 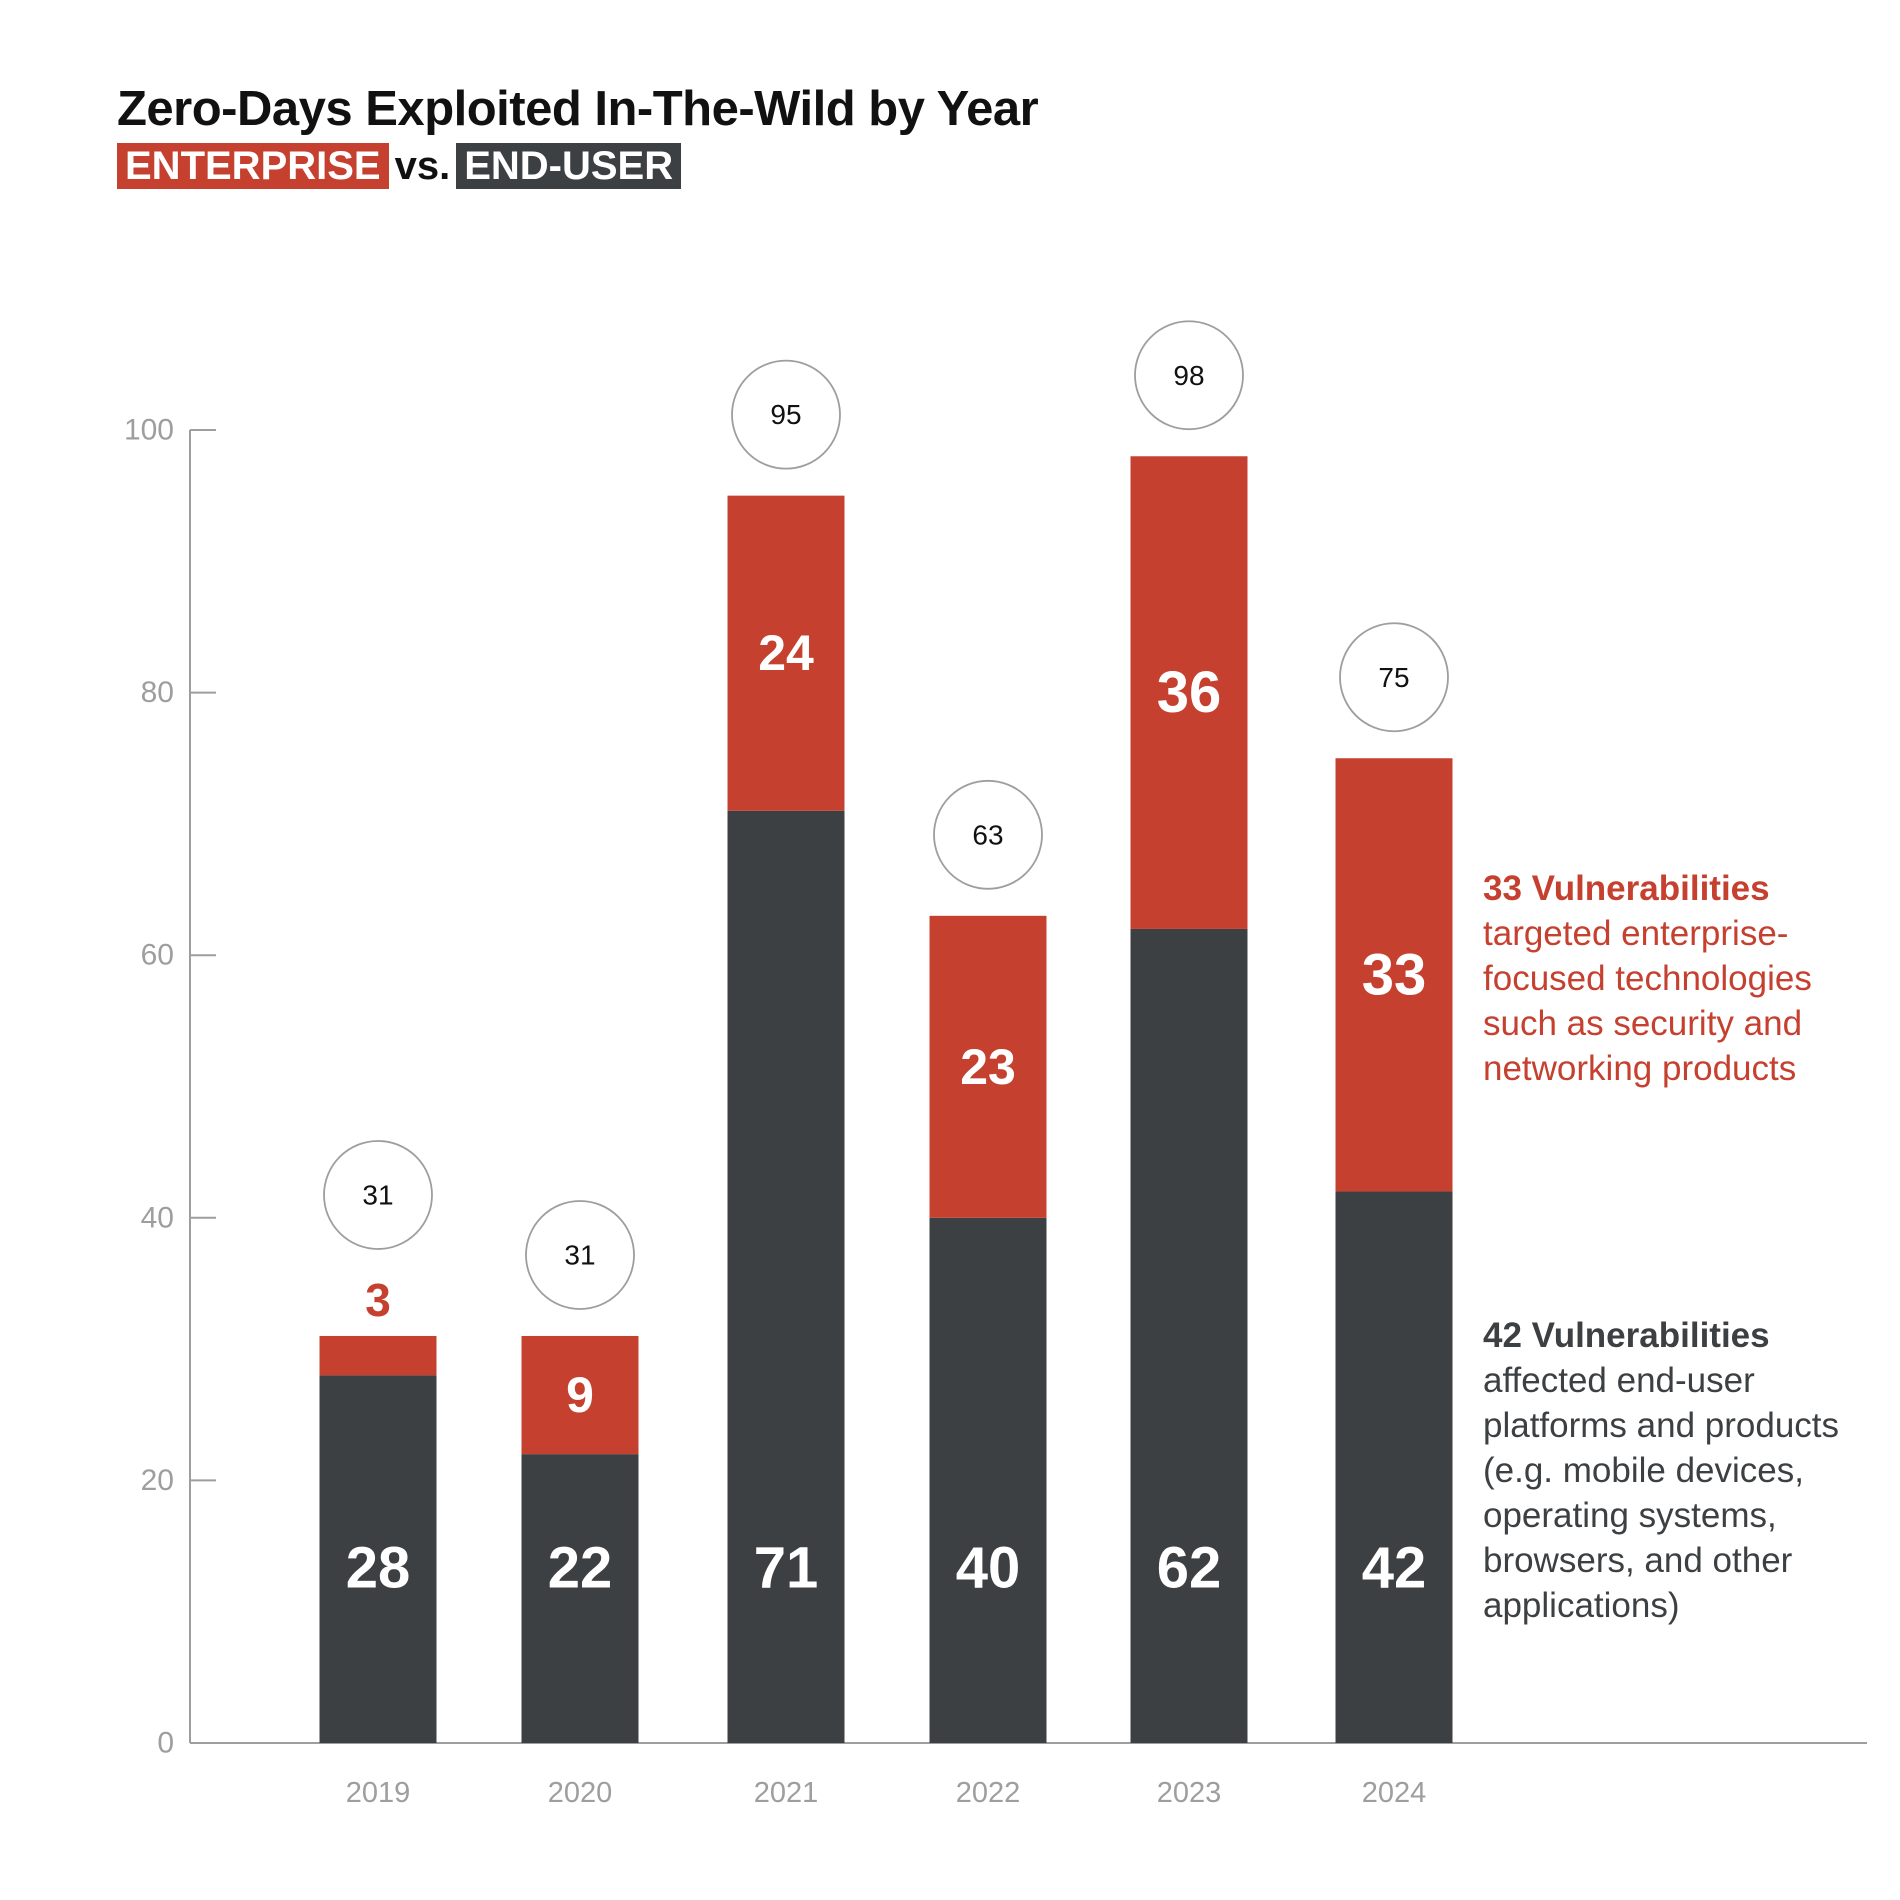 I want to click on bar-enterprise-2021, so click(x=786, y=653).